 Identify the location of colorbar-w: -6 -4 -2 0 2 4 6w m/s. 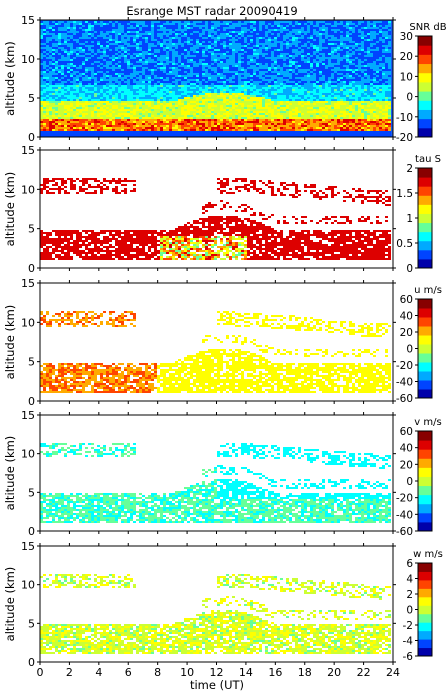
(423, 606).